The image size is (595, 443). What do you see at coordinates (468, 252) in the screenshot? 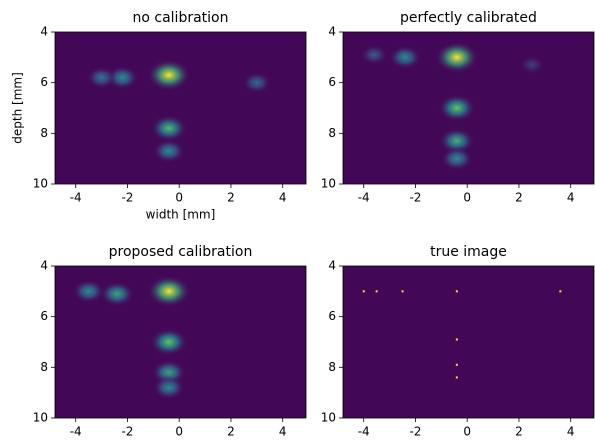
I see `panel-title: true image` at bounding box center [468, 252].